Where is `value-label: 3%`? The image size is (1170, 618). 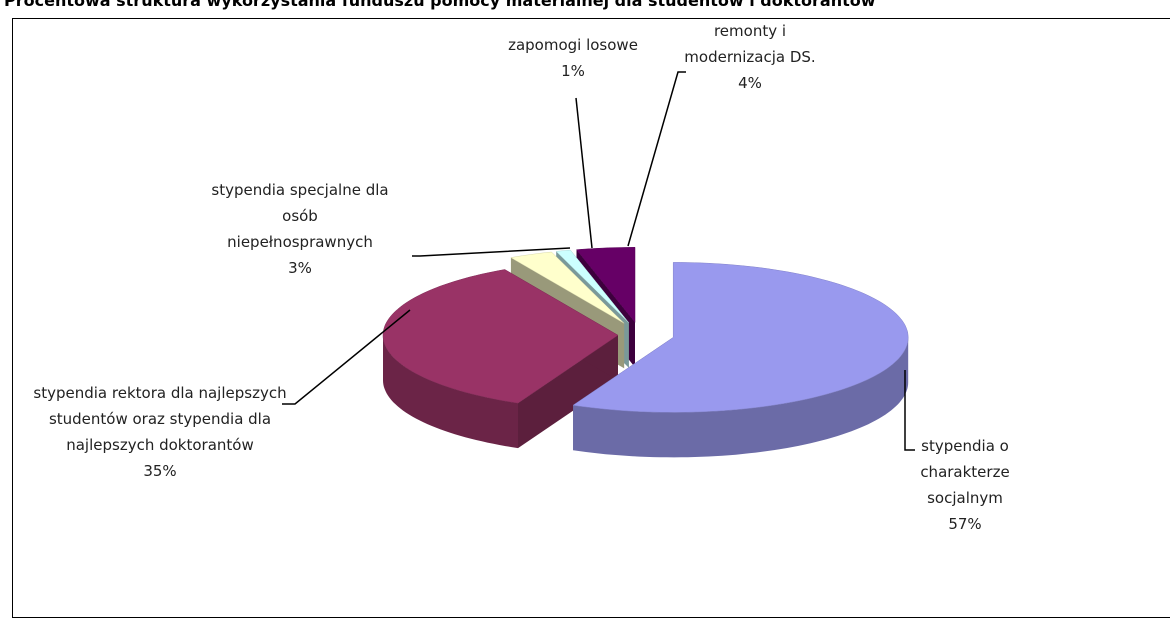
value-label: 3% is located at coordinates (300, 268).